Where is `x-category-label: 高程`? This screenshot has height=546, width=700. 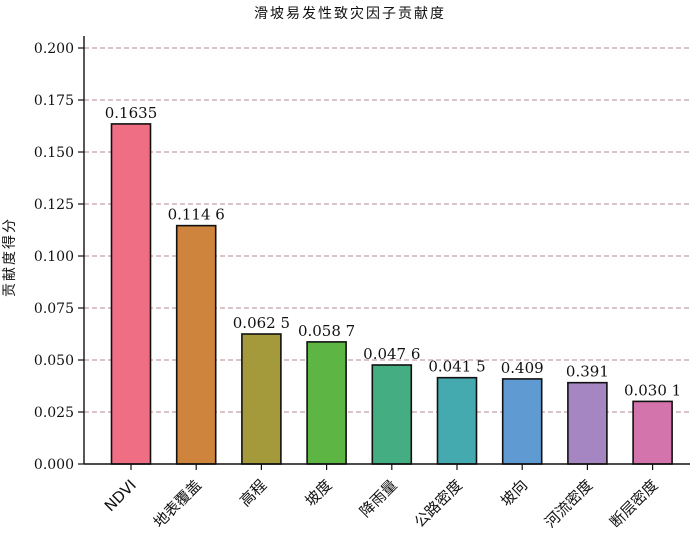 x-category-label: 高程 is located at coordinates (253, 493).